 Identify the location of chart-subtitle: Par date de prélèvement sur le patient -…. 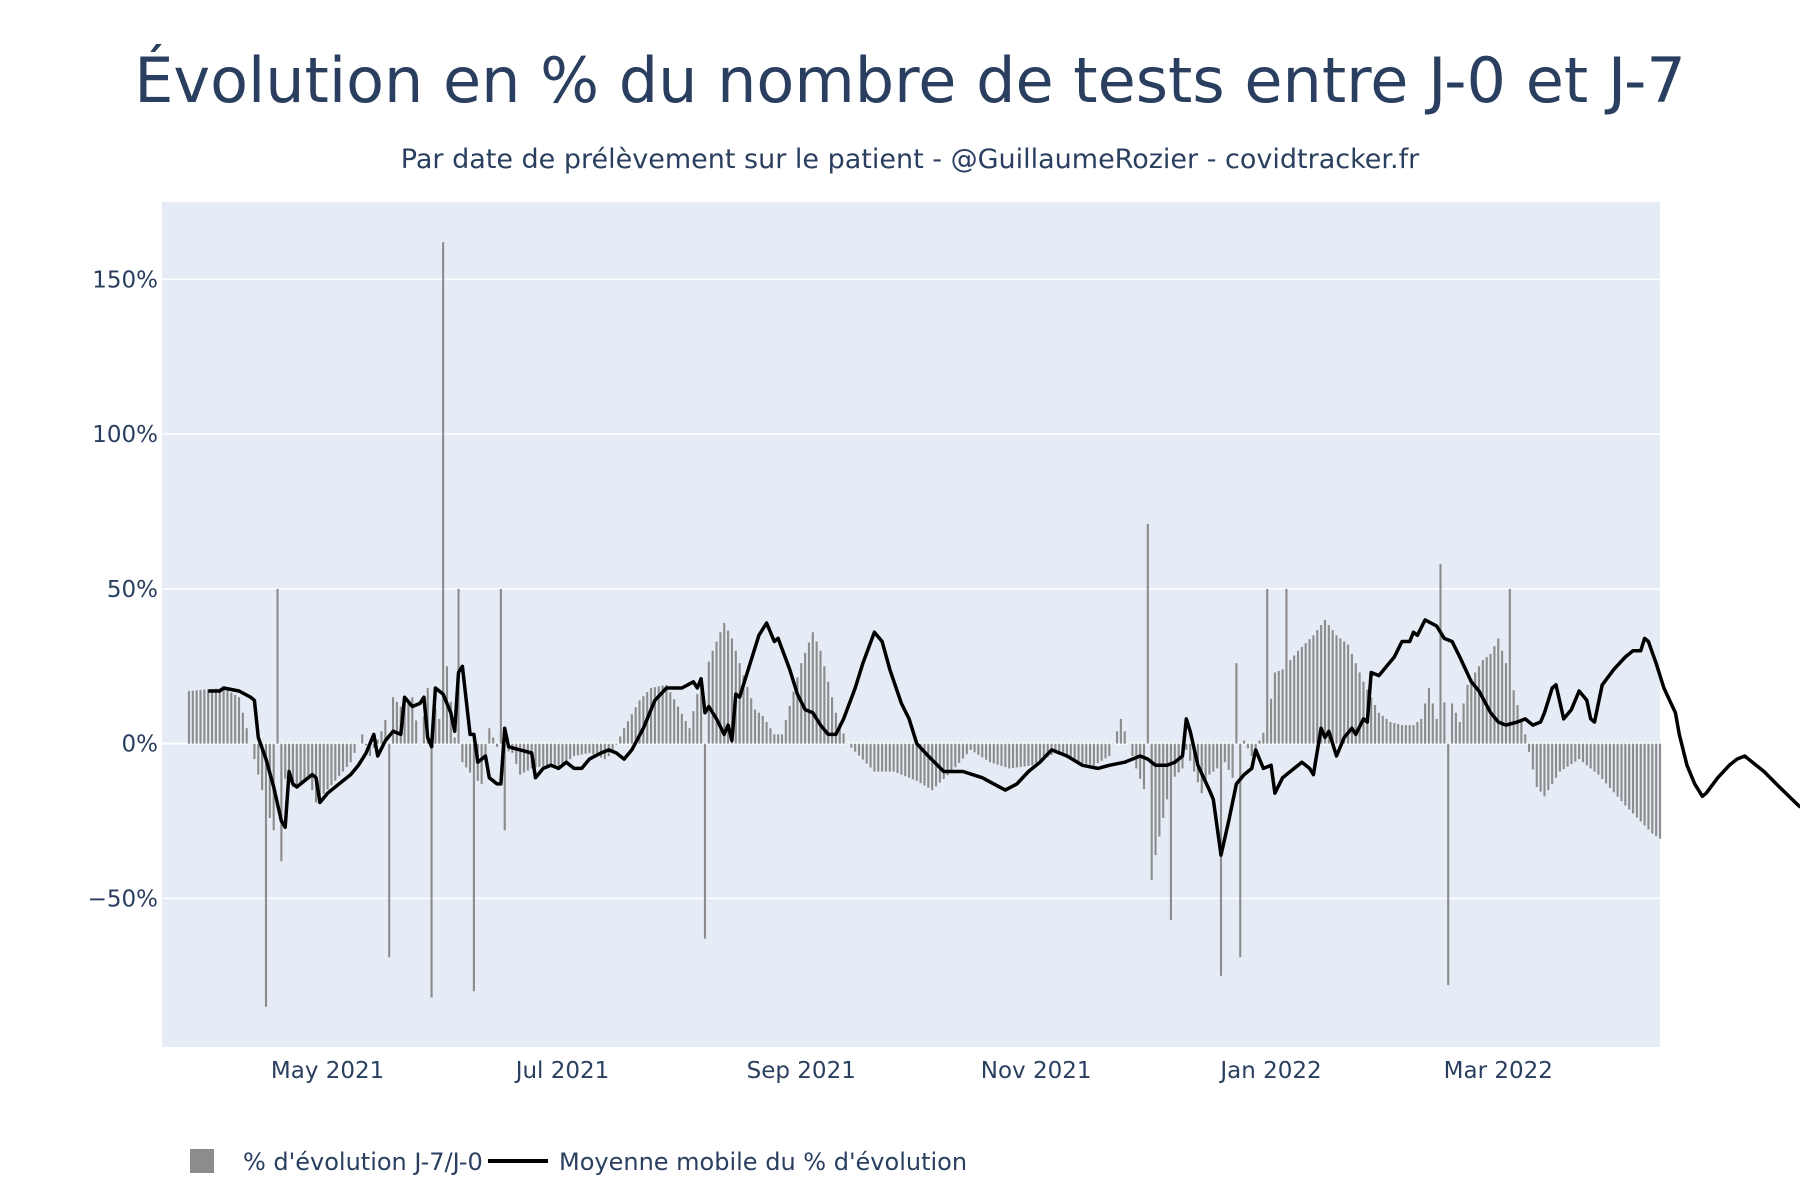
(910, 159).